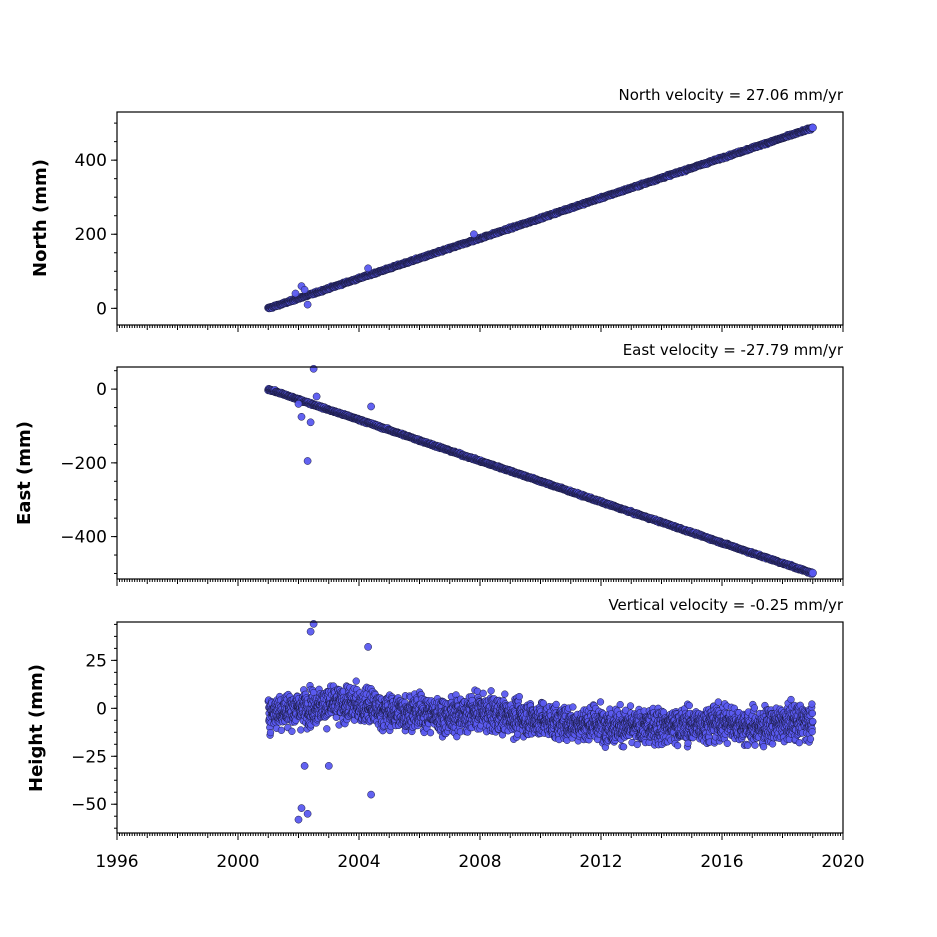  What do you see at coordinates (91, 161) in the screenshot?
I see `north-ytick-label: 400` at bounding box center [91, 161].